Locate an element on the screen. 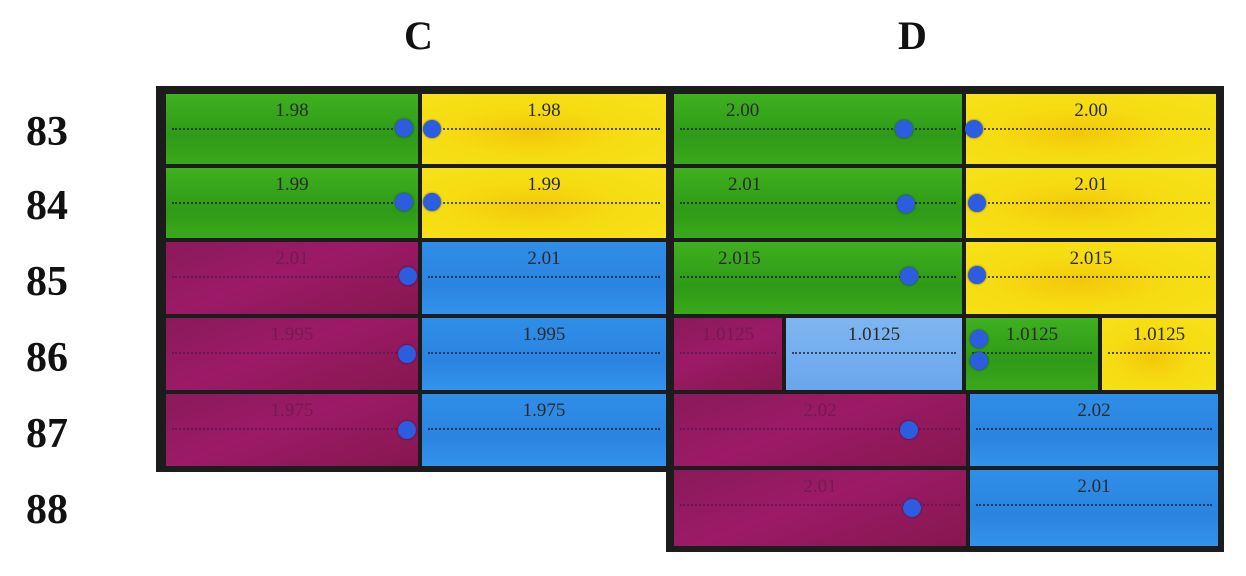  cell-c86-magenta: 1.995 is located at coordinates (292, 354).